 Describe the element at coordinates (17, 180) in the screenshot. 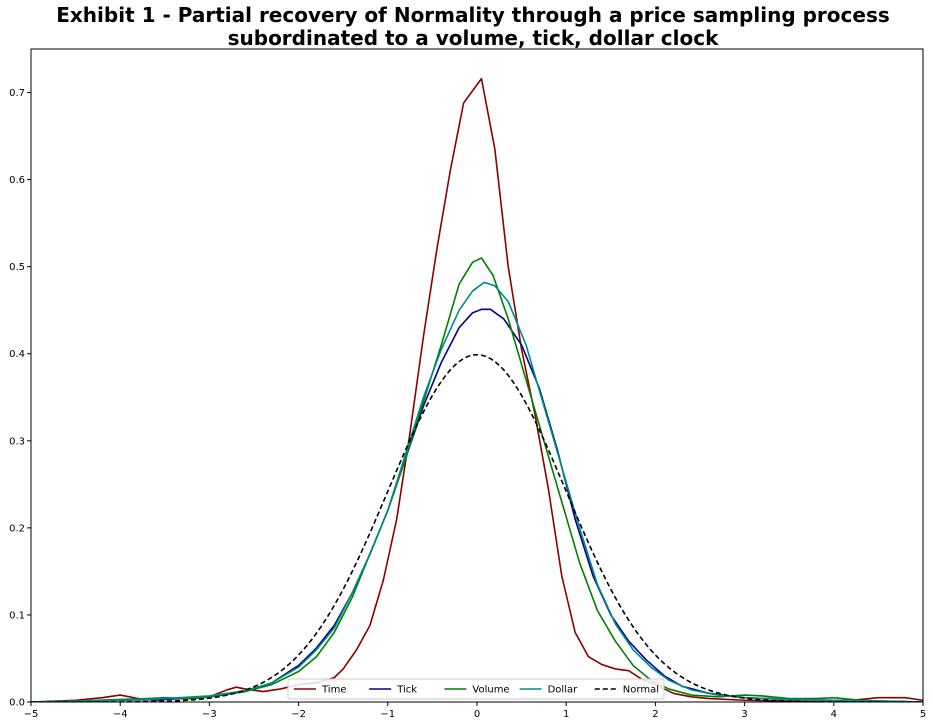

I see `y-tick-label: 0.6` at that location.